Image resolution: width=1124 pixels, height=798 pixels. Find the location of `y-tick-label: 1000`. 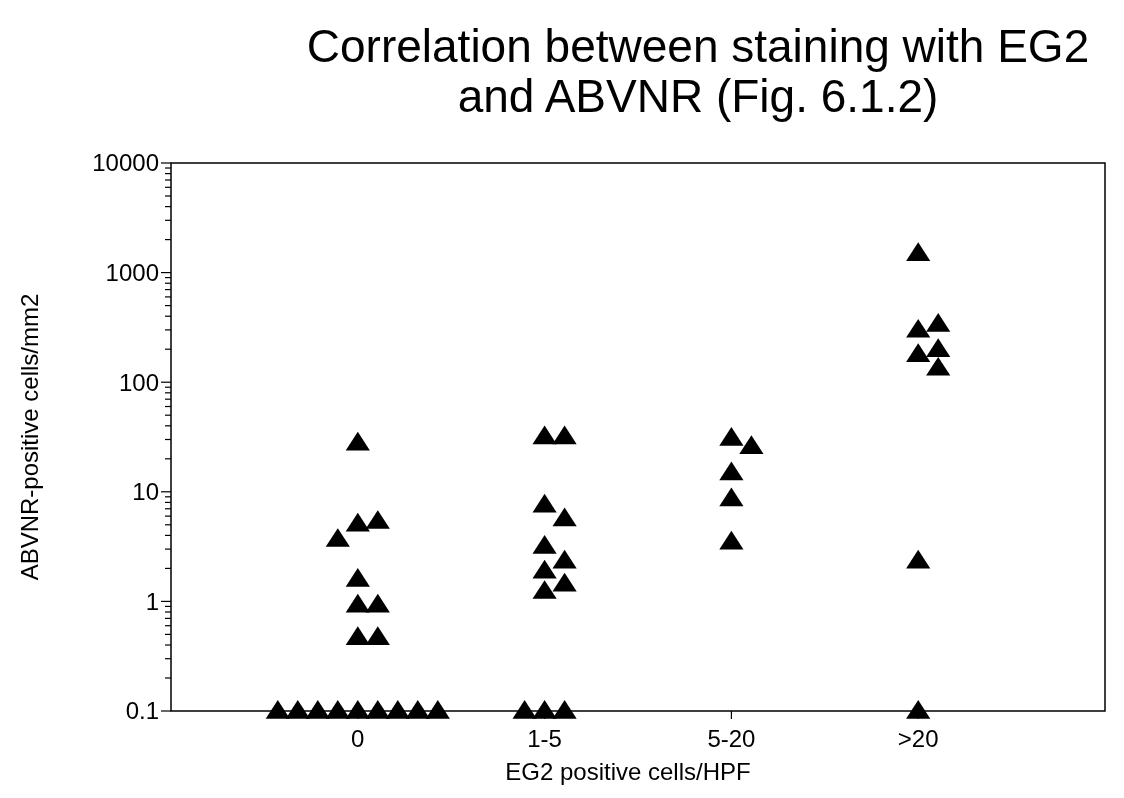

y-tick-label: 1000 is located at coordinates (132, 272).